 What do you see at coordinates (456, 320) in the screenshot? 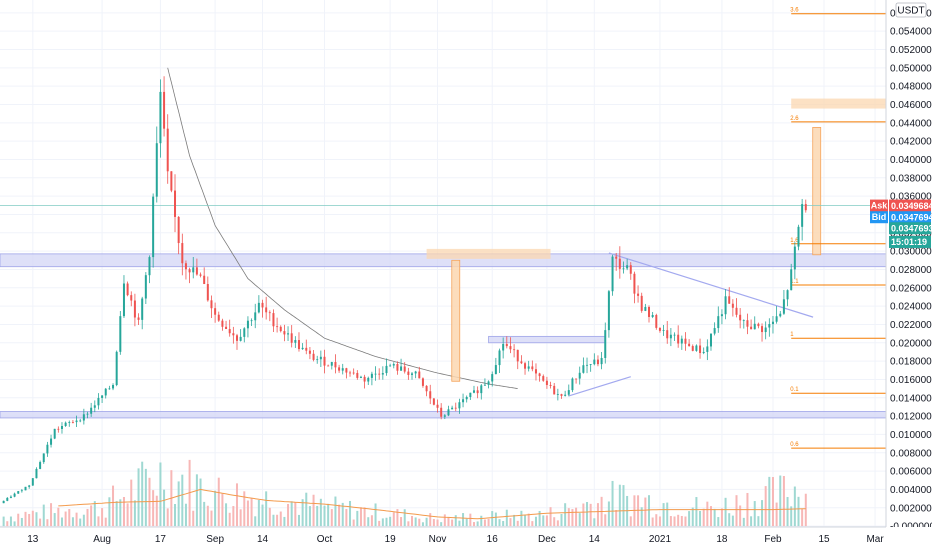
I see `price-range-box` at bounding box center [456, 320].